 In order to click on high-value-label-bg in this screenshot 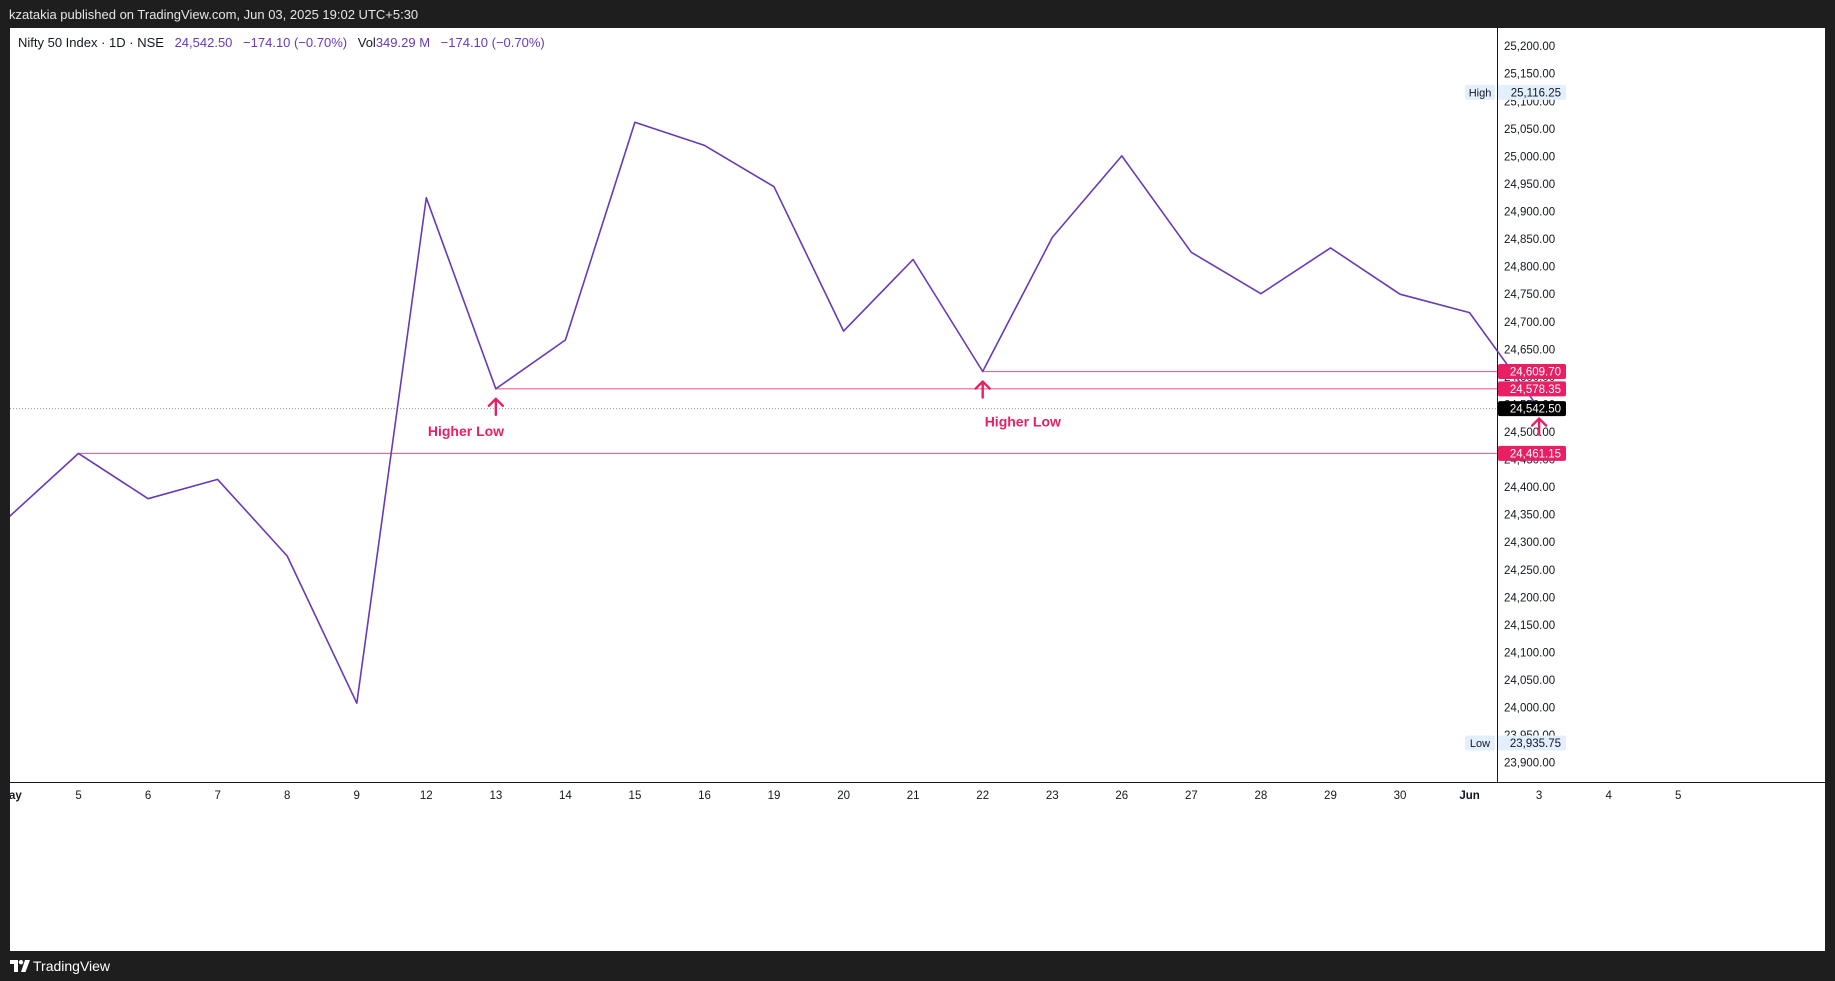, I will do `click(1532, 92)`.